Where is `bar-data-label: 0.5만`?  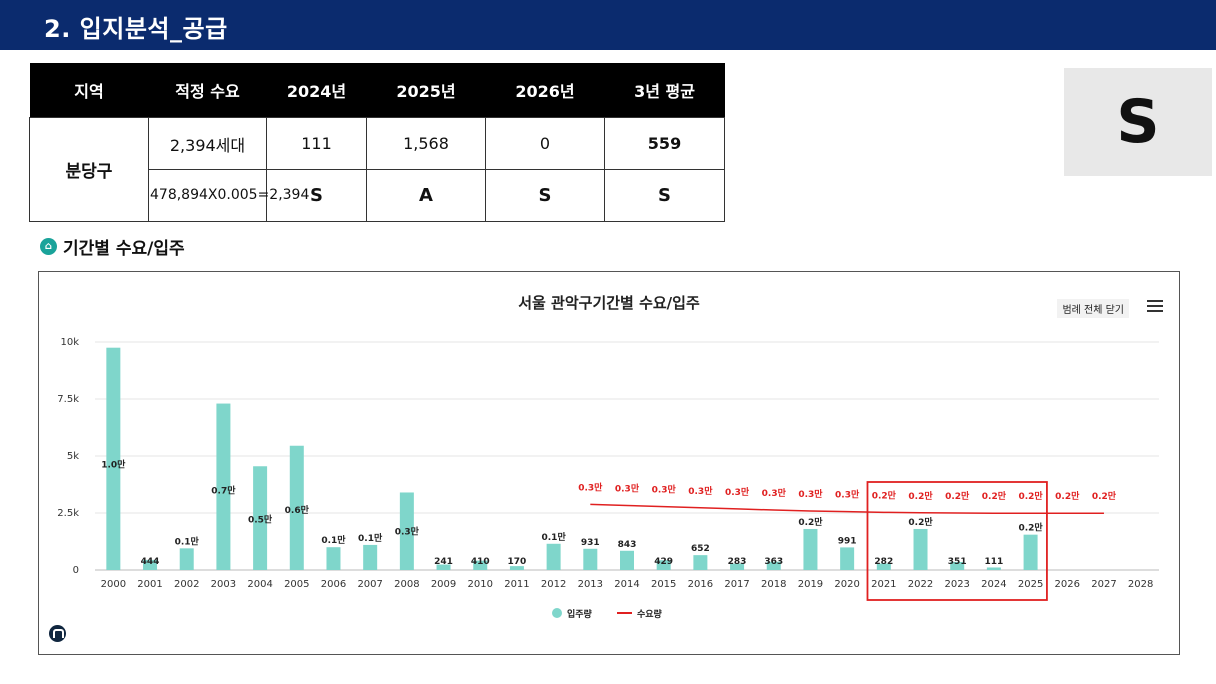
bar-data-label: 0.5만 is located at coordinates (260, 519).